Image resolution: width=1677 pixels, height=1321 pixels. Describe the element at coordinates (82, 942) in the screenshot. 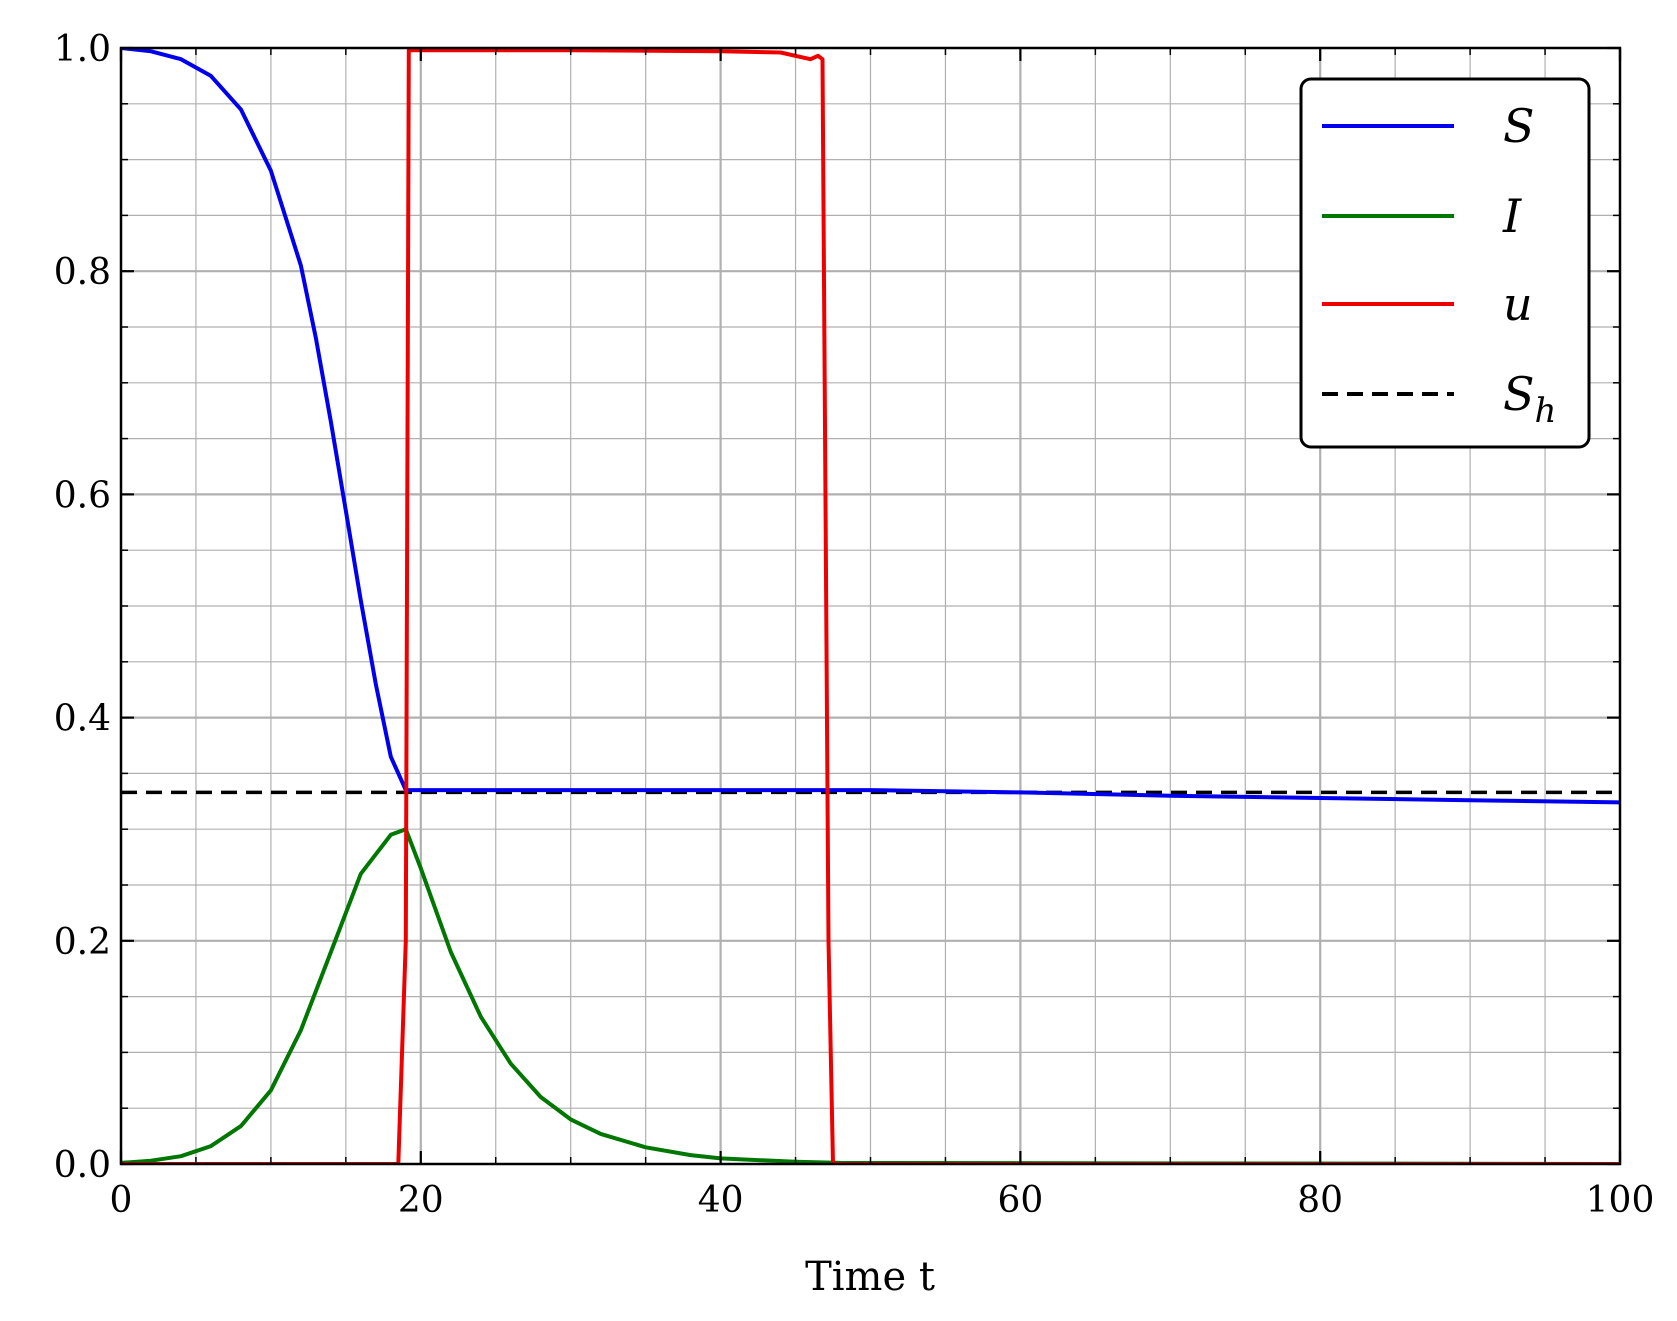

I see `y-tick-label: 0.2` at that location.